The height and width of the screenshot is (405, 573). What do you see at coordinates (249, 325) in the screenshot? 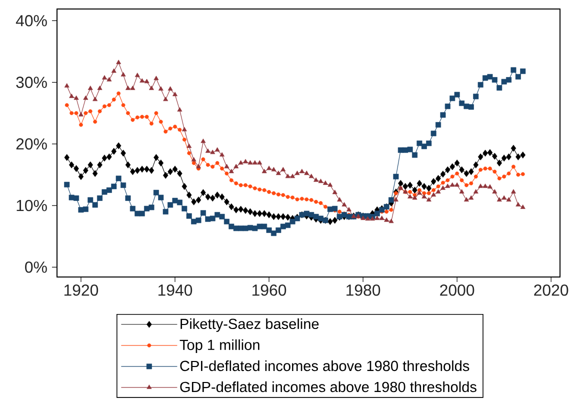
I see `legend-label: Piketty-Saez baseline` at bounding box center [249, 325].